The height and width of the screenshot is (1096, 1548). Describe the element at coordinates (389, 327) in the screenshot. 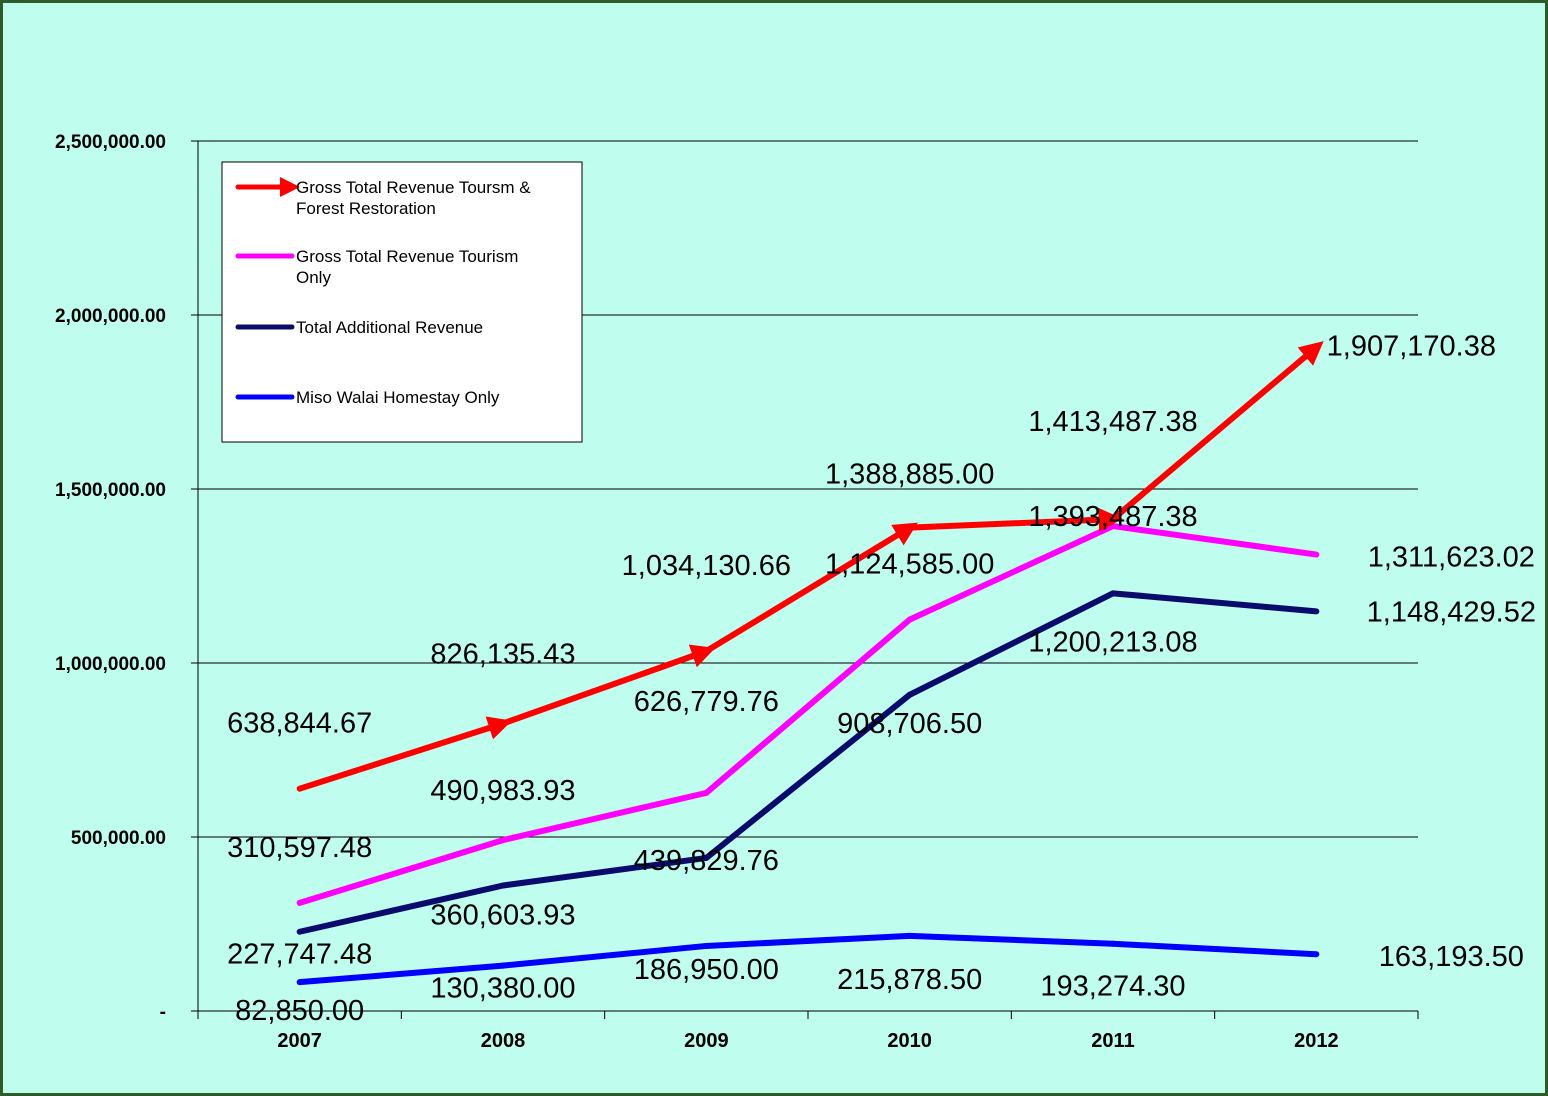

I see `legend-label-2: Total Additional Revenue` at that location.